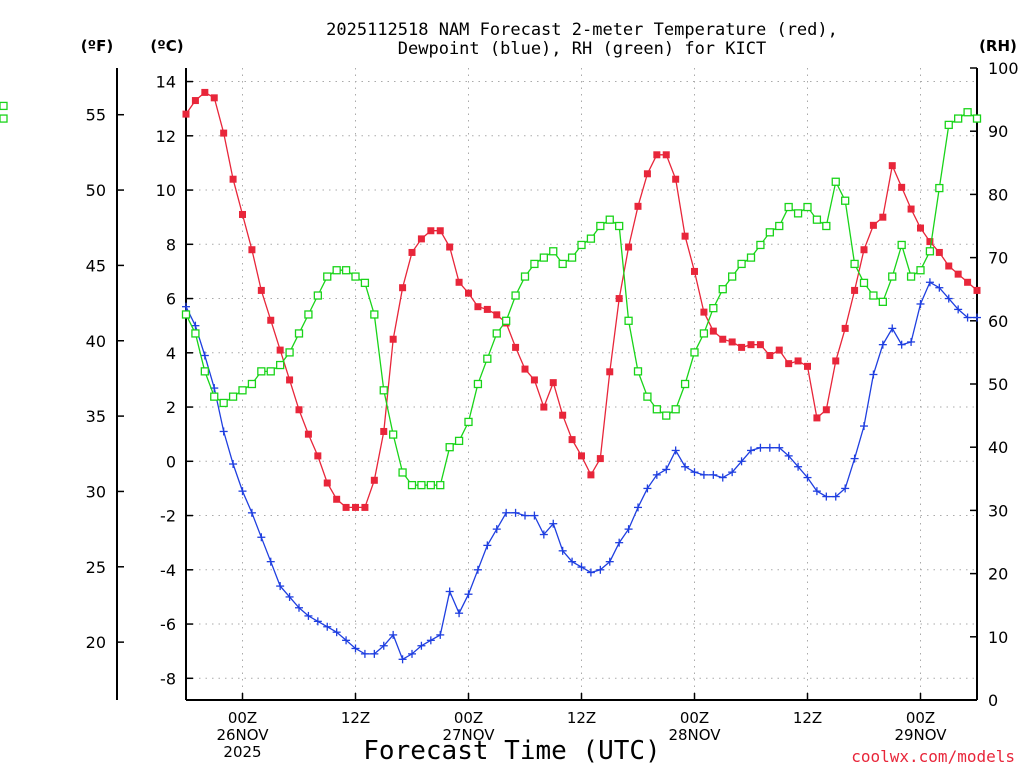 Image resolution: width=1024 pixels, height=768 pixels. What do you see at coordinates (998, 384) in the screenshot?
I see `rh-tick-label: 50` at bounding box center [998, 384].